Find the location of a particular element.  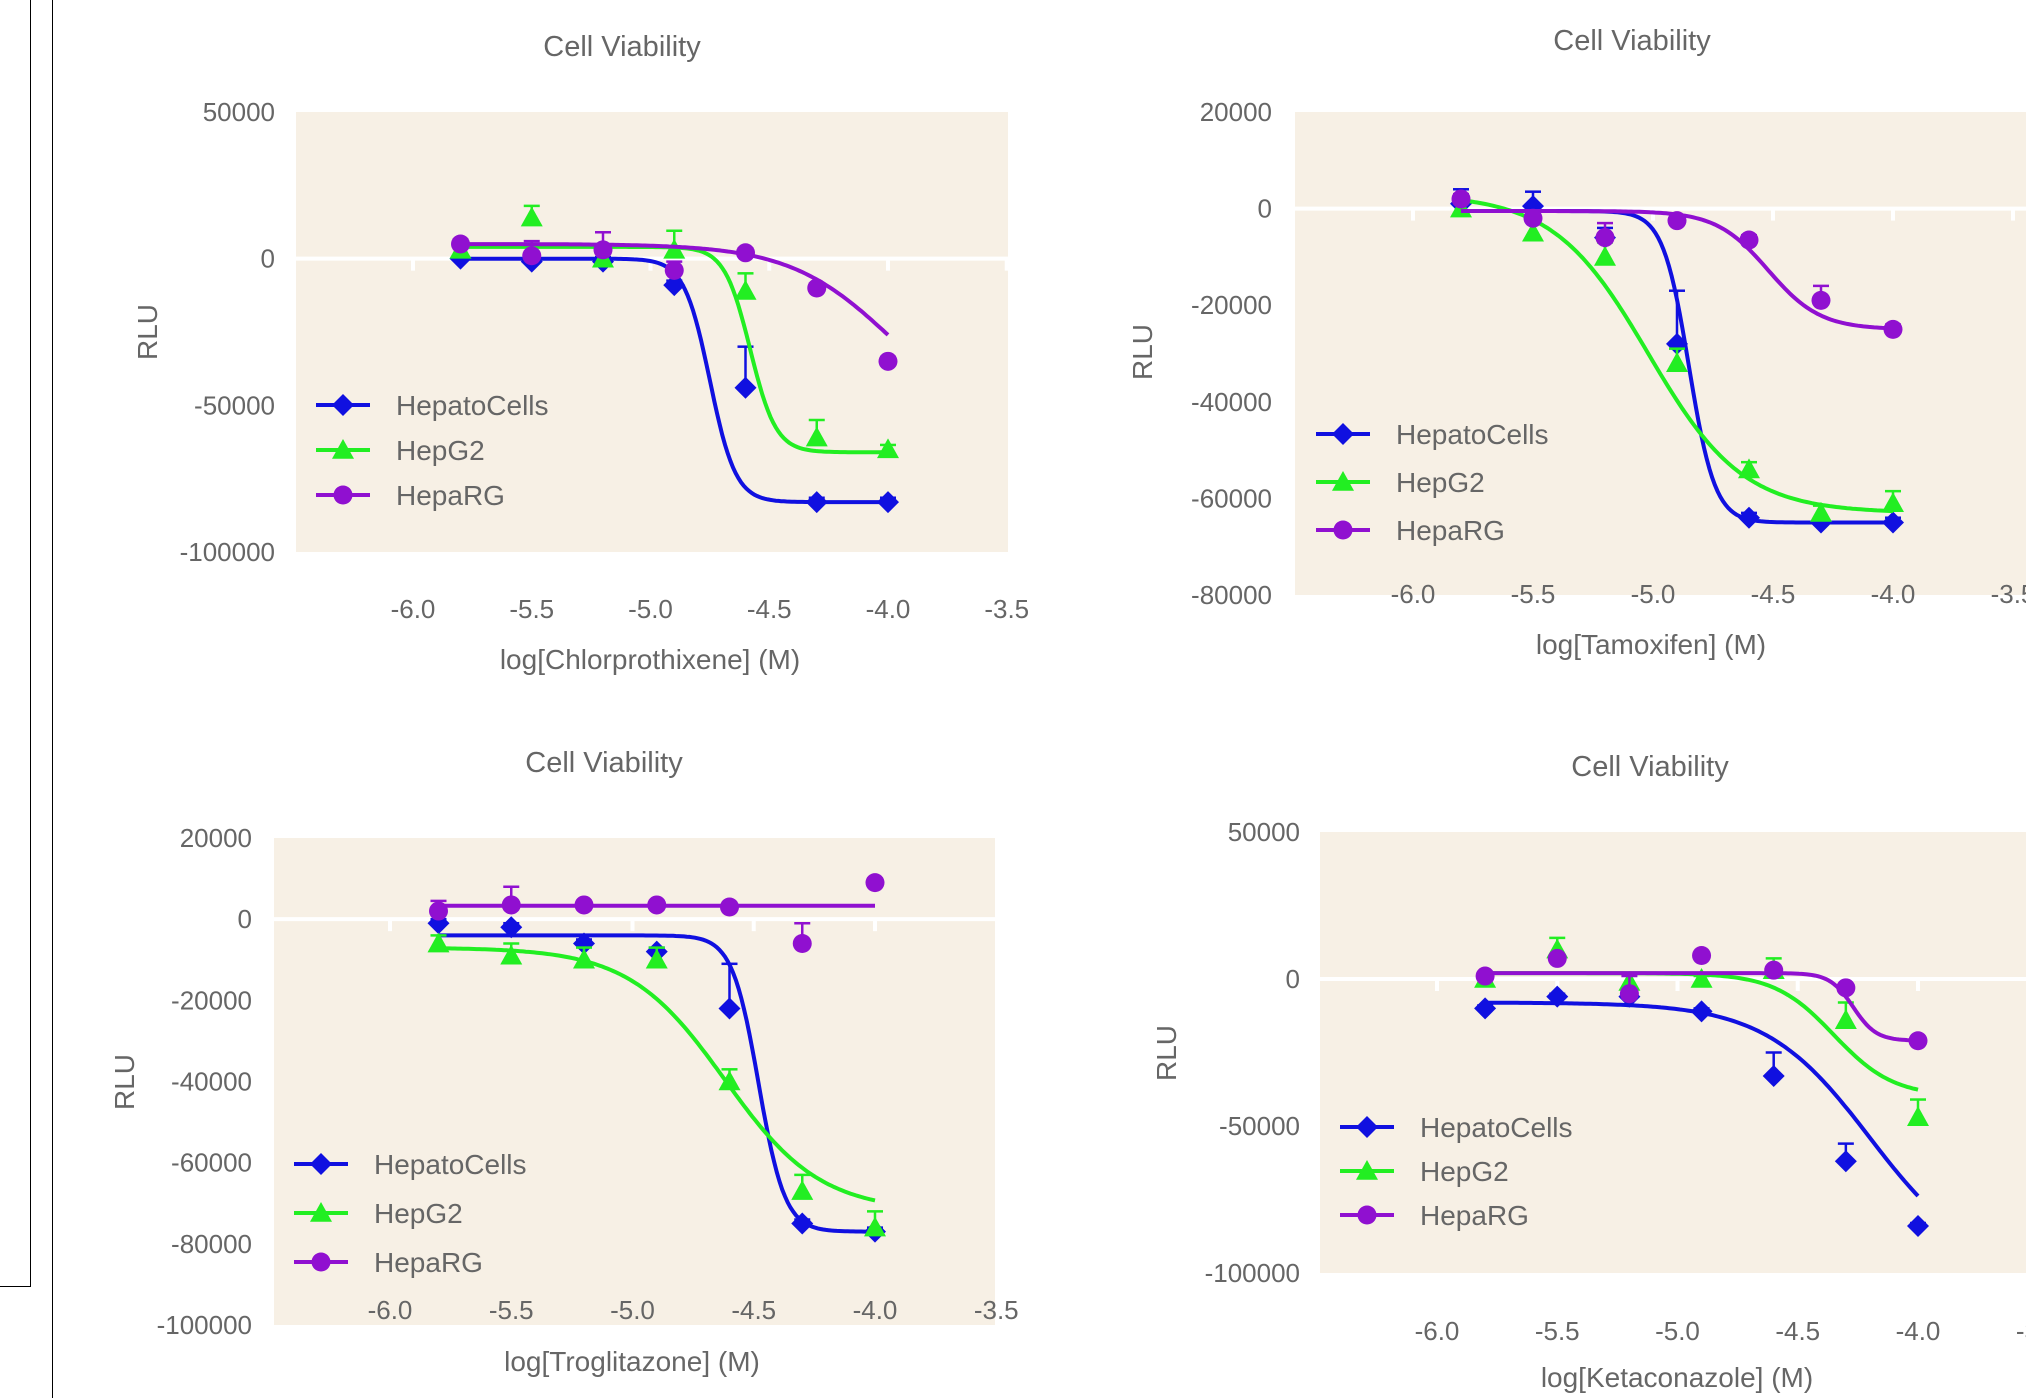

series-HepG2 is located at coordinates (656, 1084).